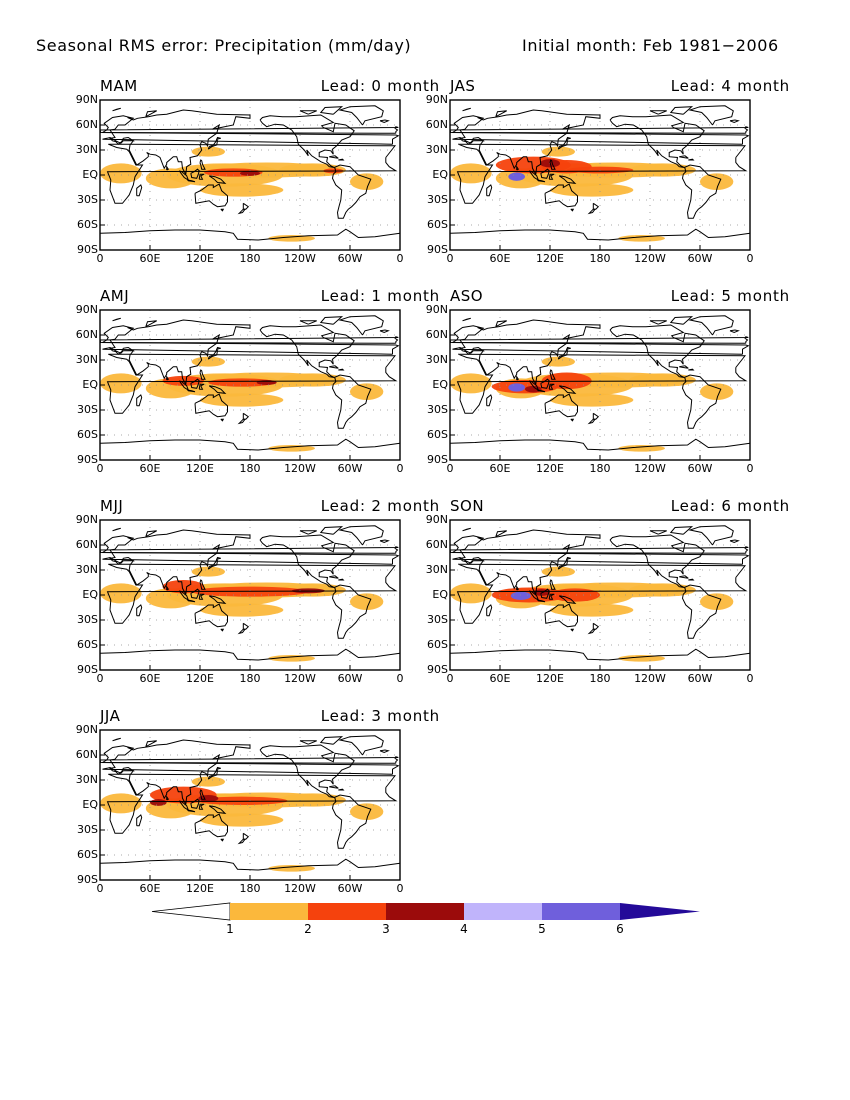  I want to click on panel-season-label: JJA, so click(110, 716).